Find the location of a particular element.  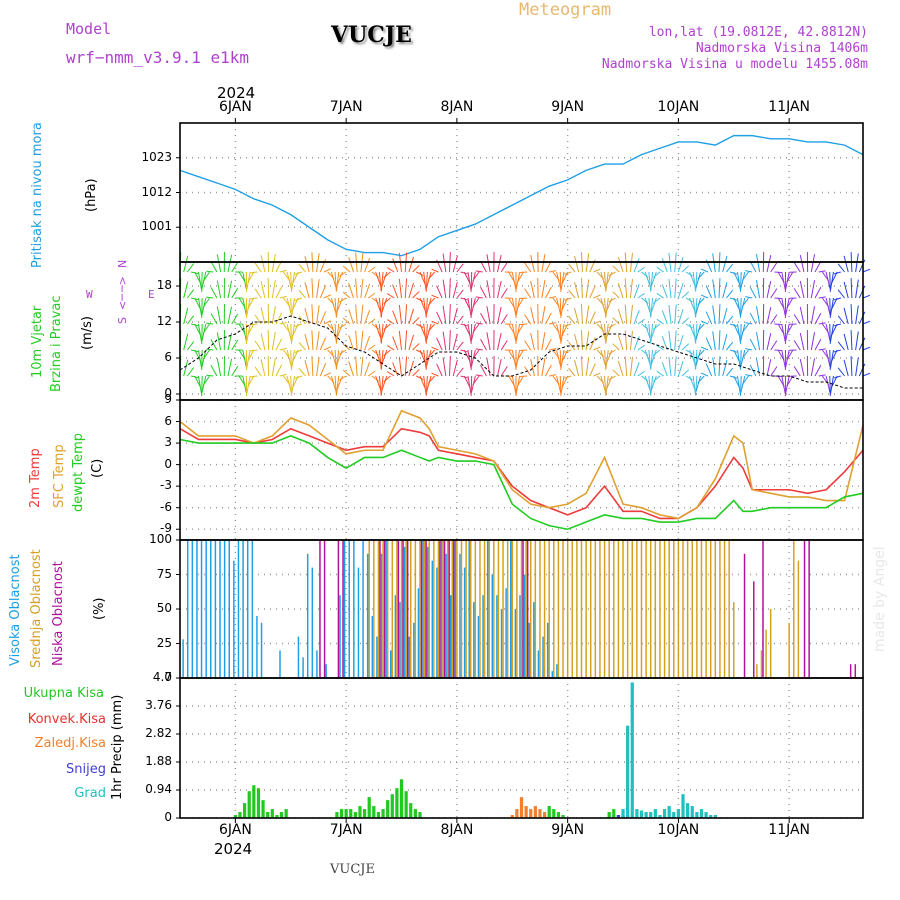

day-label-top: 7JAN is located at coordinates (346, 107).